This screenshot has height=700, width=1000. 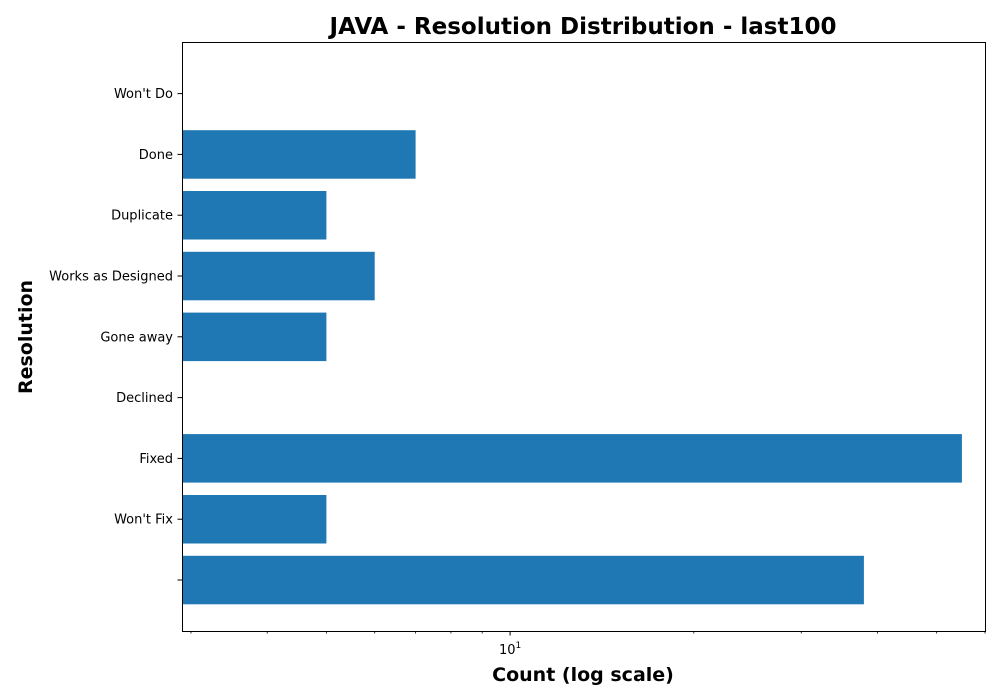 What do you see at coordinates (143, 94) in the screenshot?
I see `y-tick-label: Won't Do` at bounding box center [143, 94].